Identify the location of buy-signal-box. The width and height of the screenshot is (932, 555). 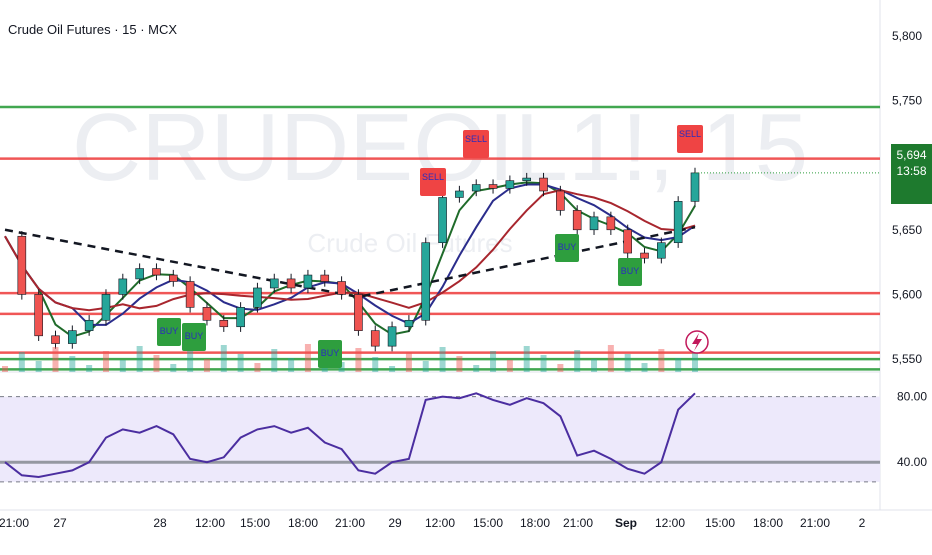
(169, 332).